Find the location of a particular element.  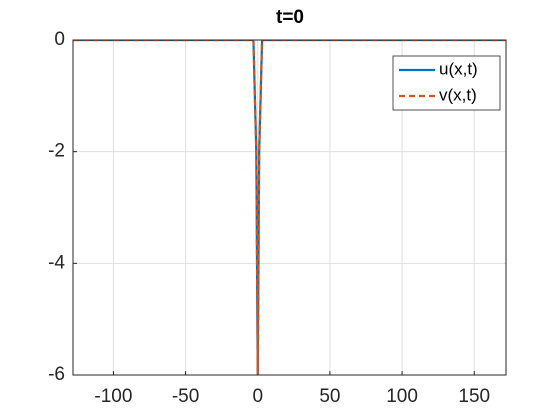

y-tick-label: 0 is located at coordinates (59, 39).